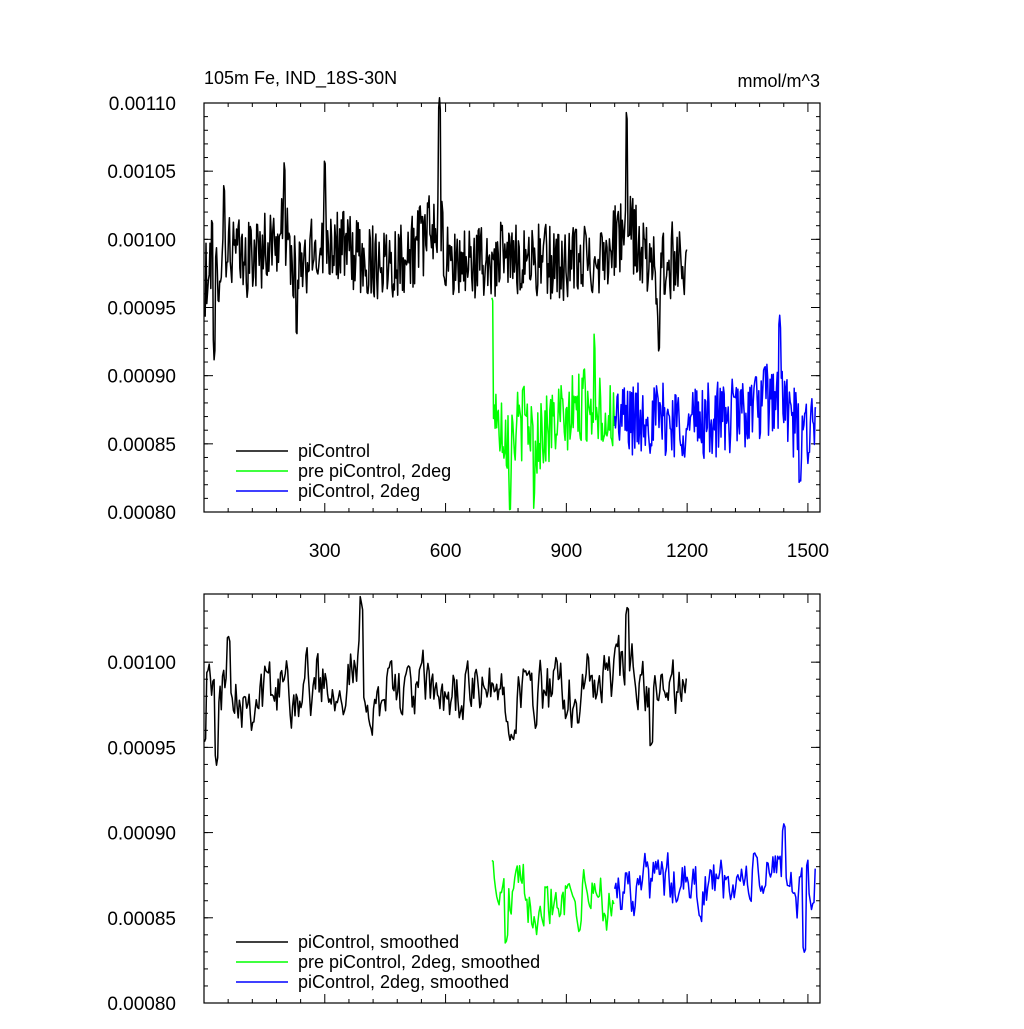 The image size is (1024, 1029). Describe the element at coordinates (419, 962) in the screenshot. I see `legend-label-pre-picontrol-2deg-smoothed: pre piControl, 2deg, smoothed` at that location.